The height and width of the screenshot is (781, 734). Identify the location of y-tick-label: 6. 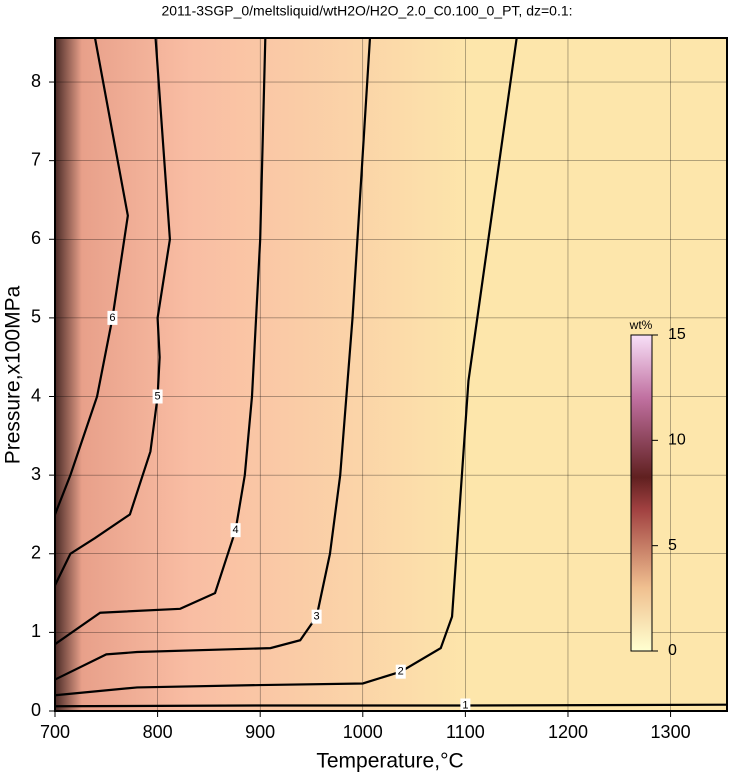
(36, 238).